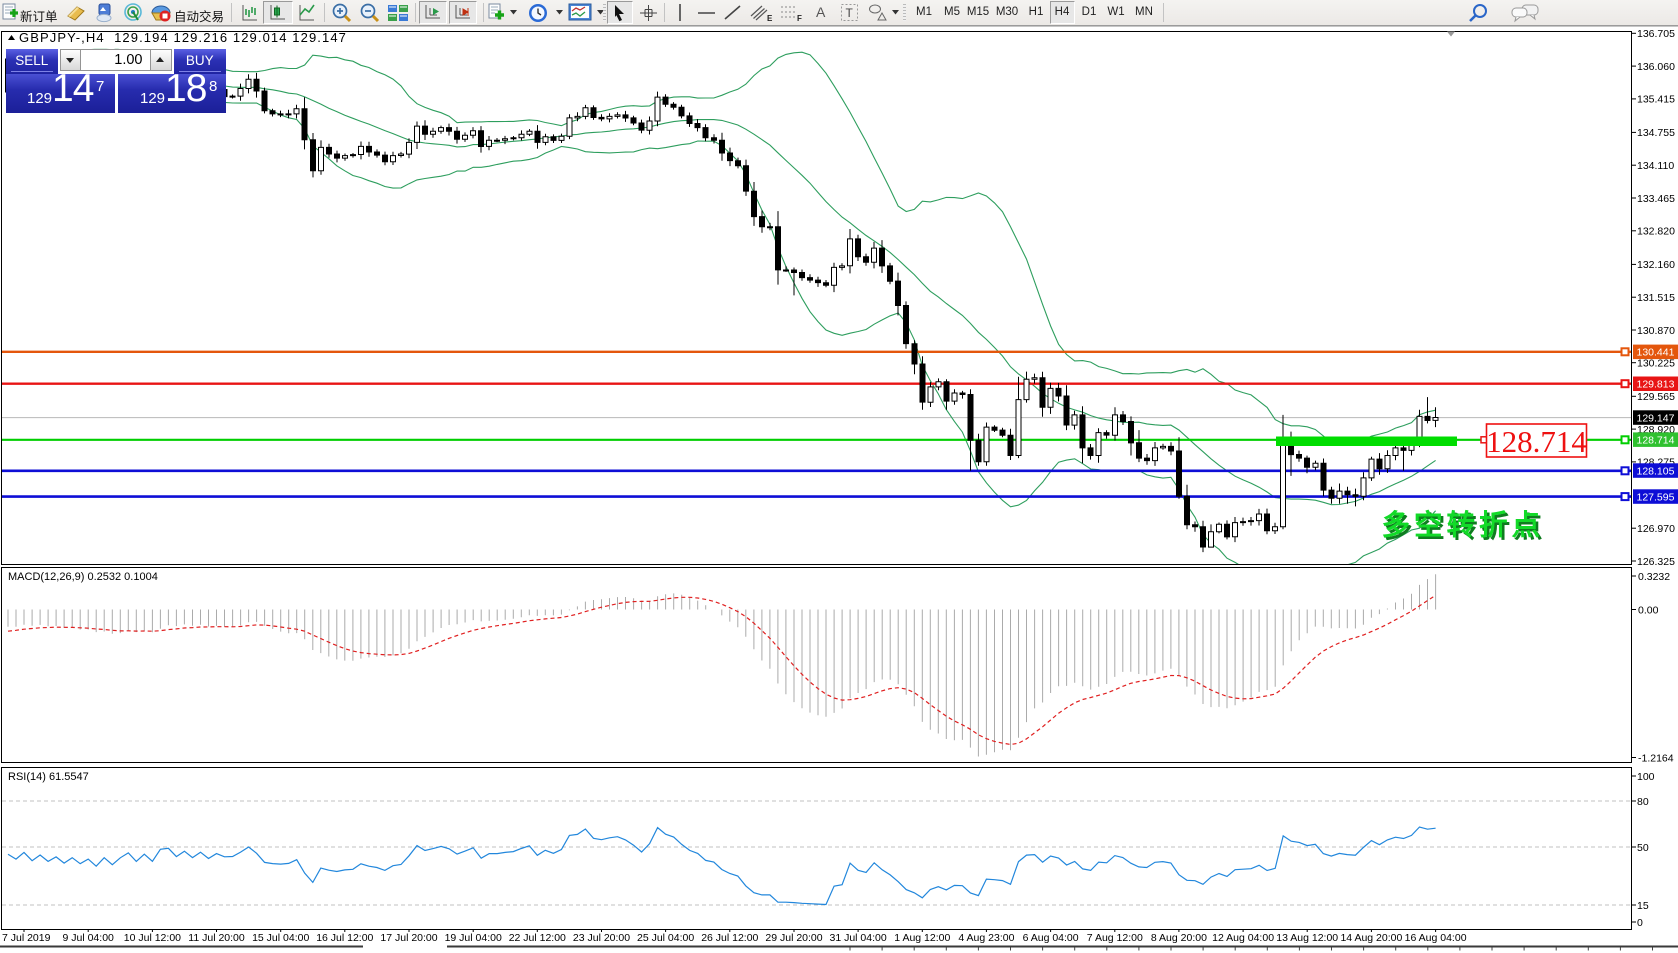  Describe the element at coordinates (986, 938) in the screenshot. I see `svg-text: 4 Aug 23:00` at that location.